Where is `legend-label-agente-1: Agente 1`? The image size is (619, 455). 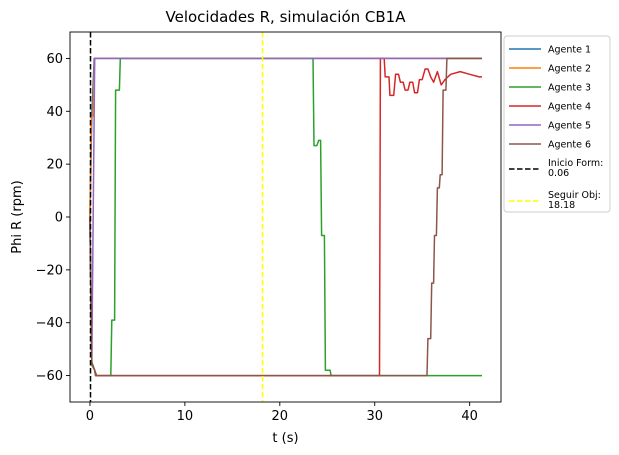 legend-label-agente-1: Agente 1 is located at coordinates (569, 50).